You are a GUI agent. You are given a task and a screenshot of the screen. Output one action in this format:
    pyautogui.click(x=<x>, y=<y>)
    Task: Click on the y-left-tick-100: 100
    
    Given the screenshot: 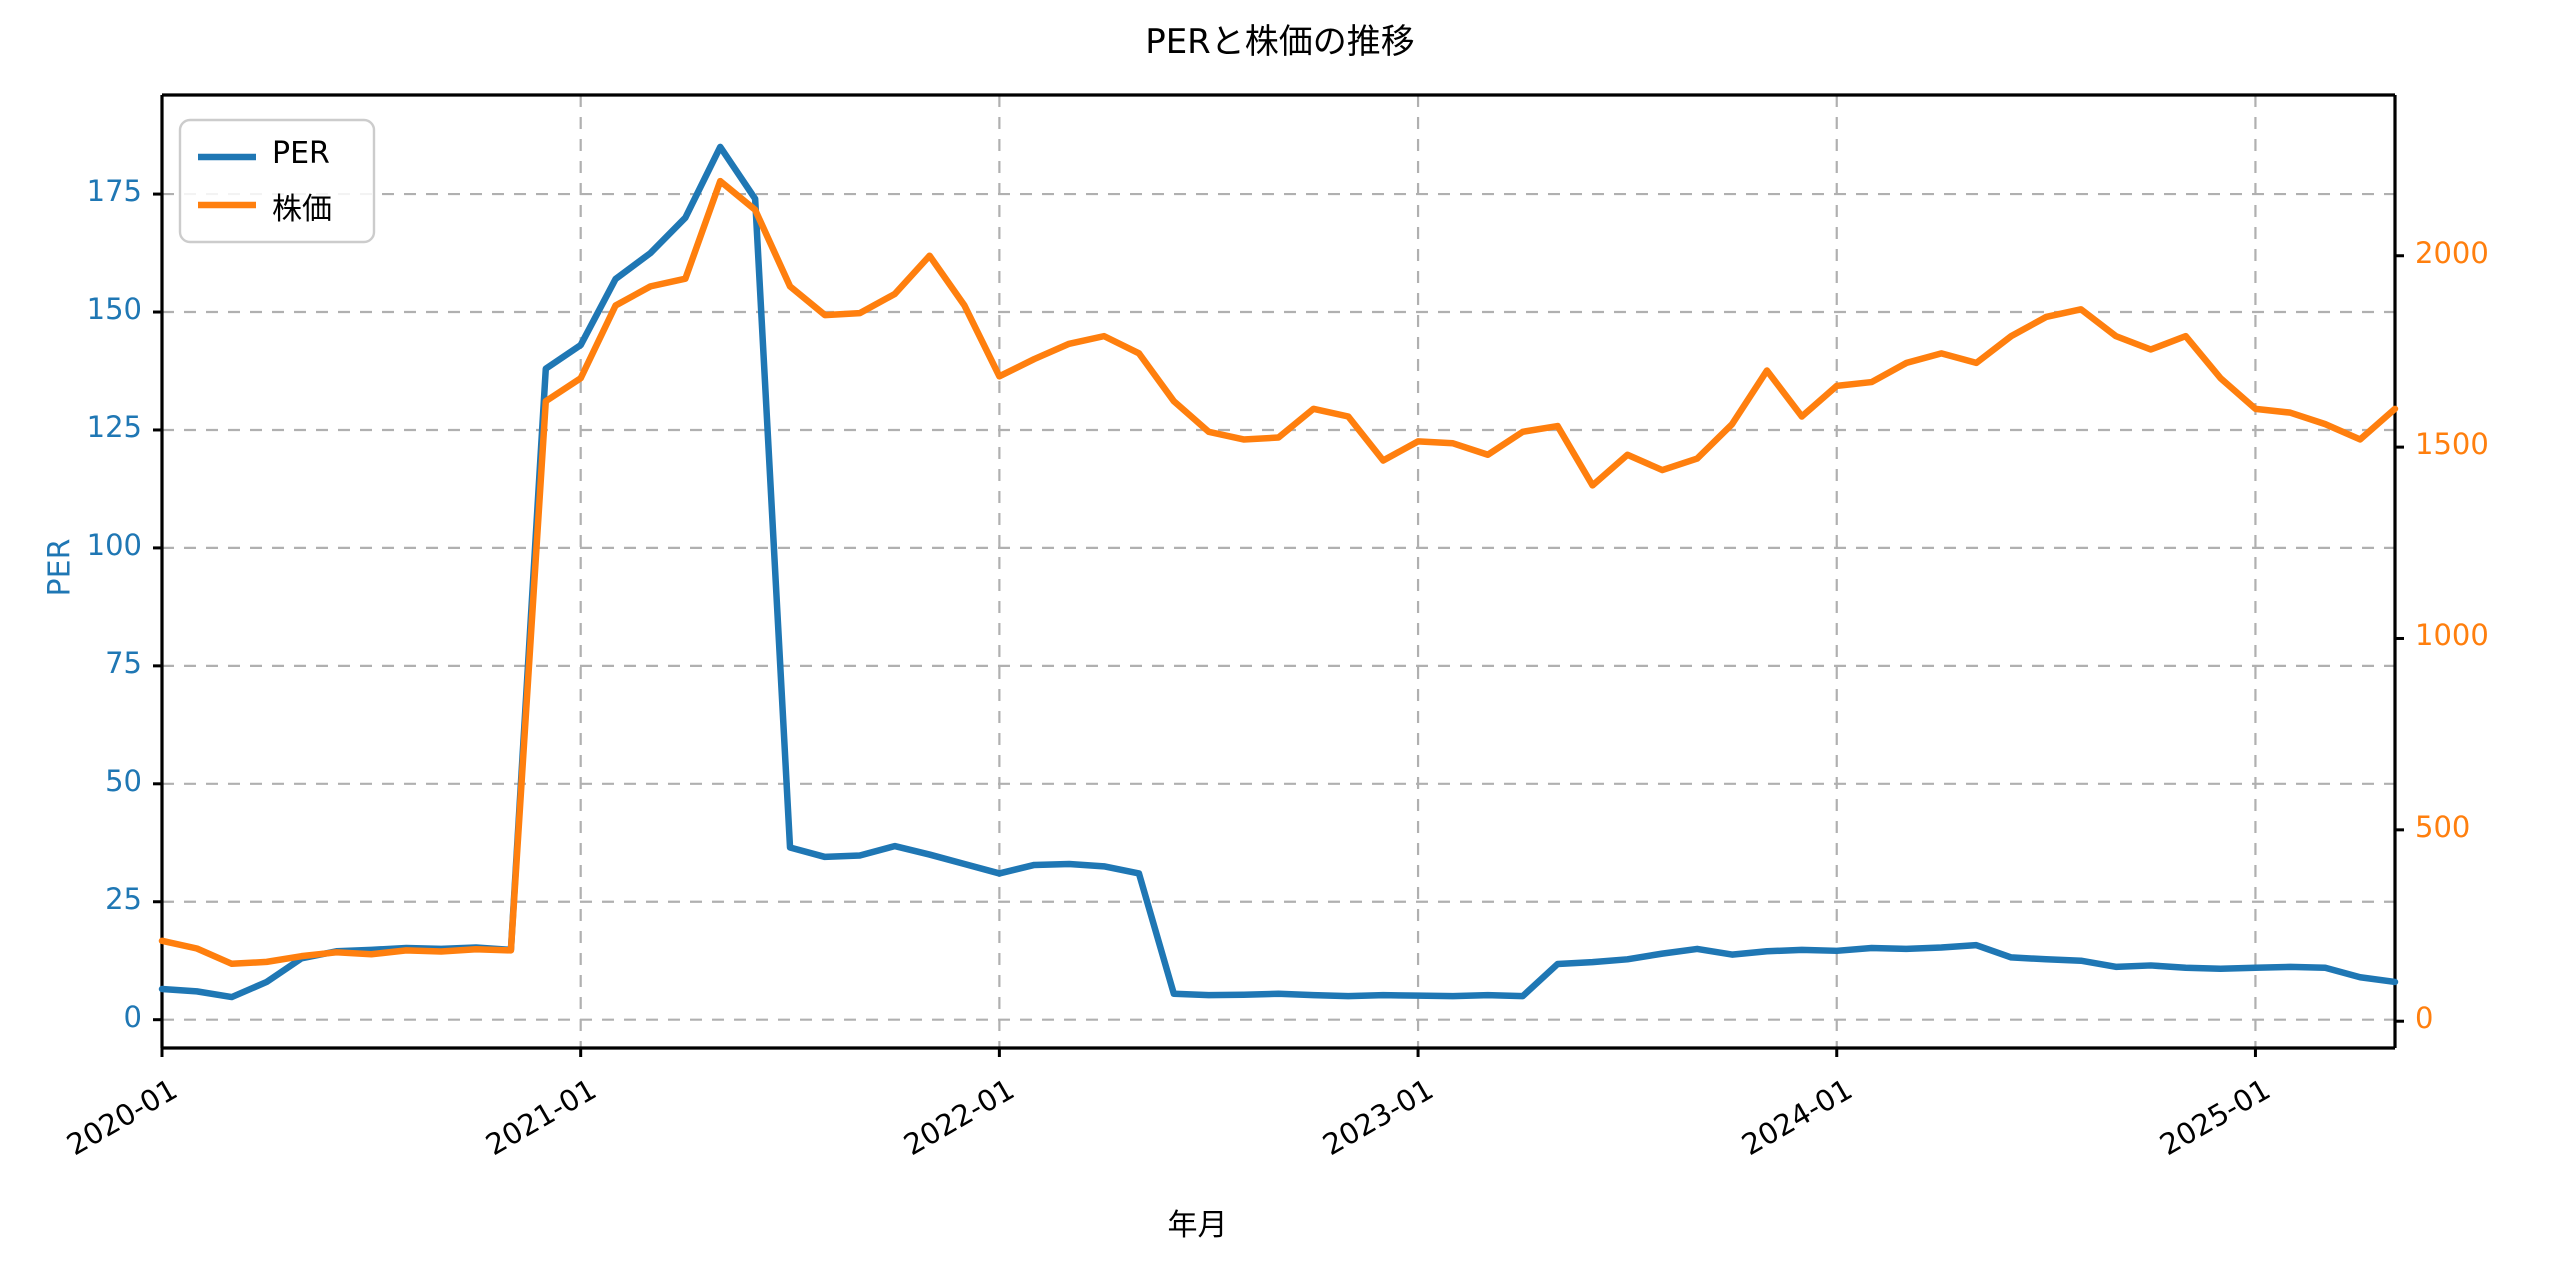 What is the action you would take?
    pyautogui.click(x=114, y=544)
    